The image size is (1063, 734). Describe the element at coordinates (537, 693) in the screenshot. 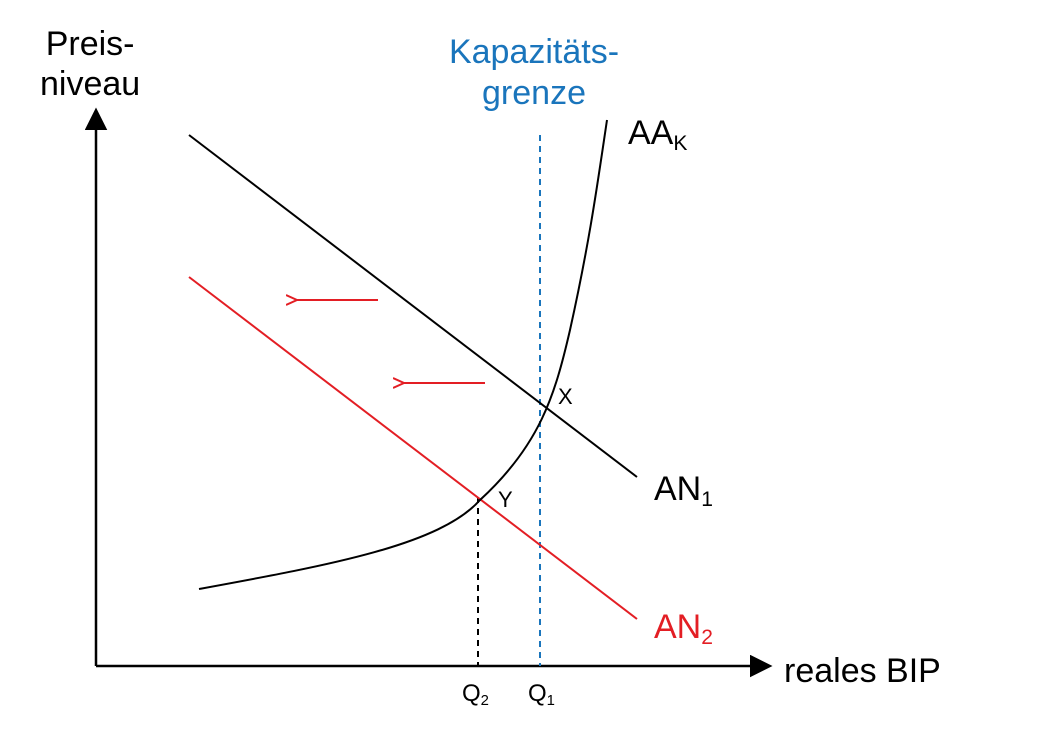

I see `tick-q1-main: Q` at that location.